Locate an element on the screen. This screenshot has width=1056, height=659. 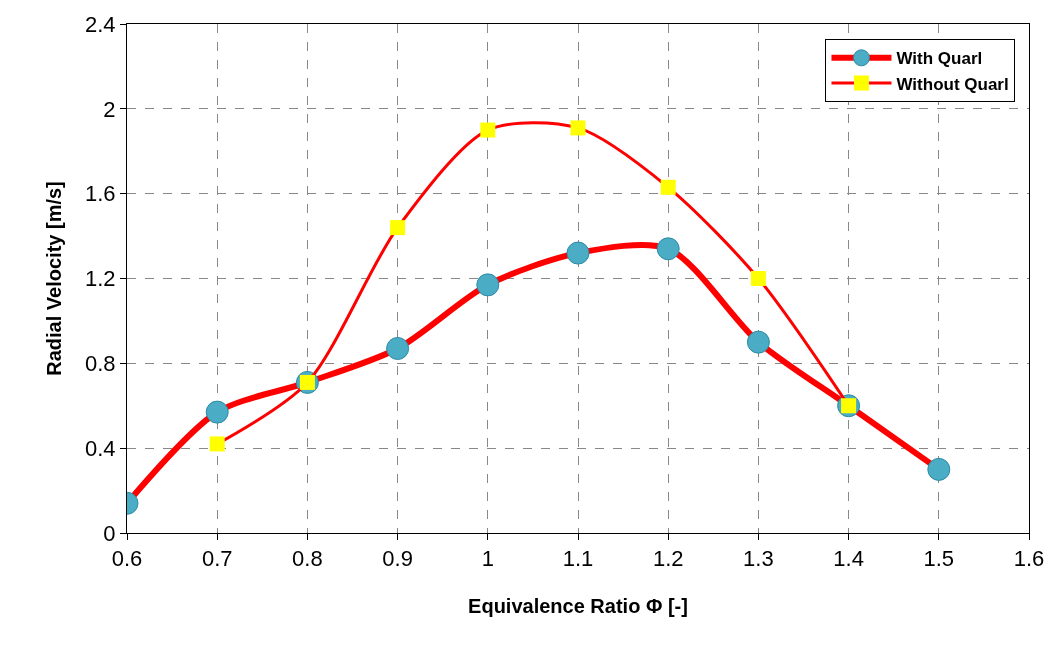
x-tick-label: 0.7 is located at coordinates (217, 559).